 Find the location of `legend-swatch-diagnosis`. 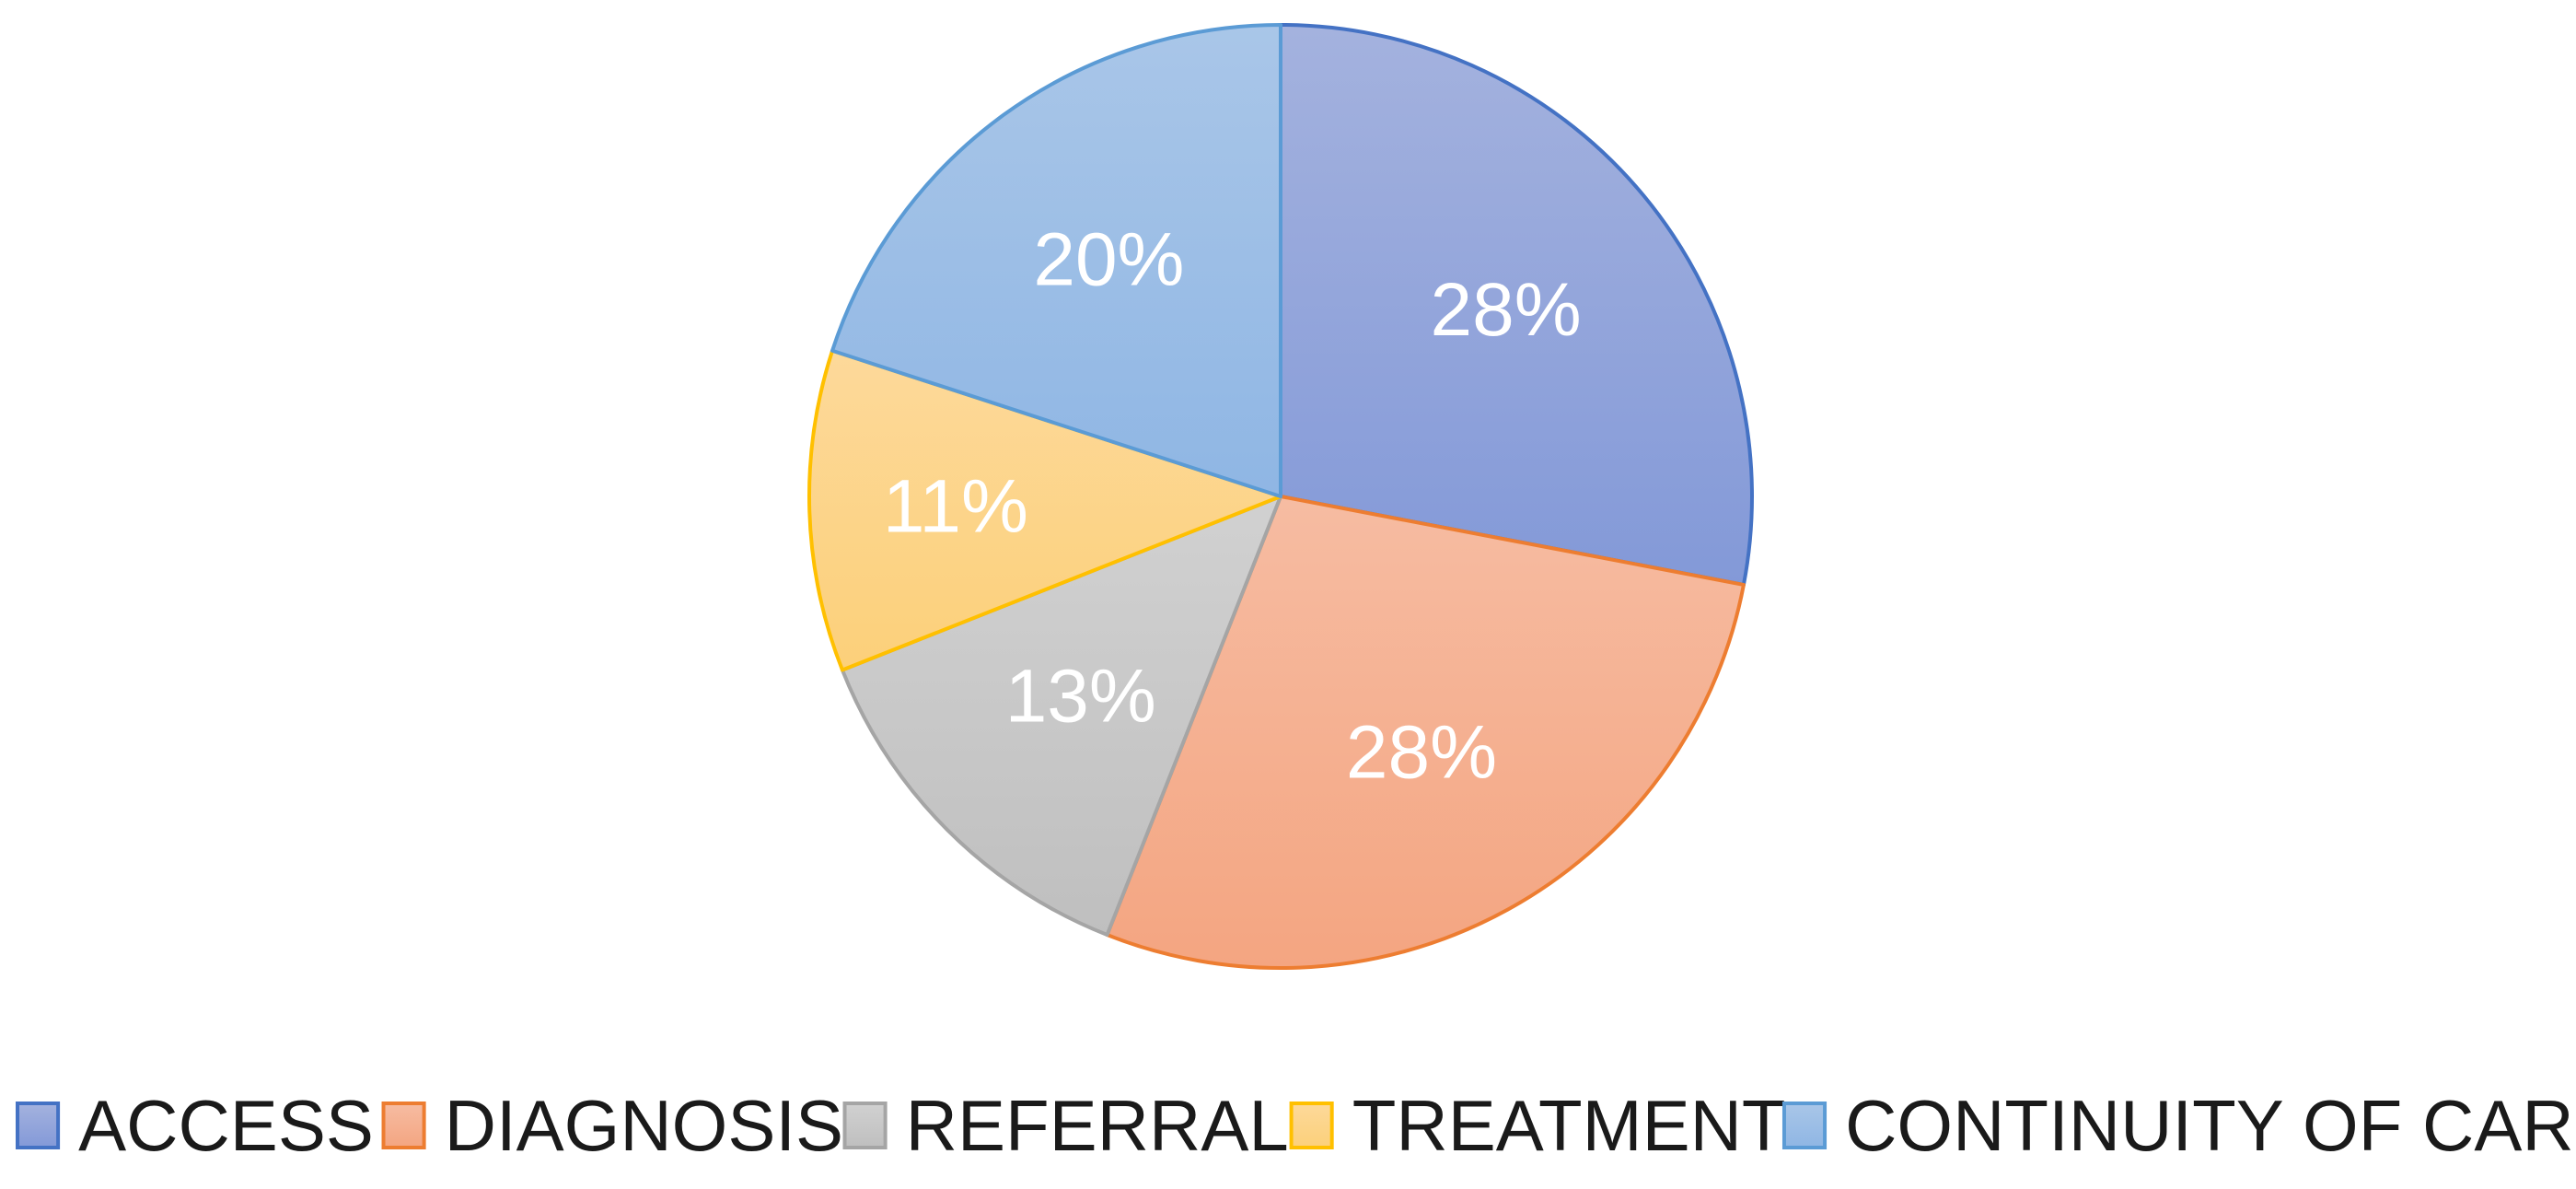

legend-swatch-diagnosis is located at coordinates (403, 1125).